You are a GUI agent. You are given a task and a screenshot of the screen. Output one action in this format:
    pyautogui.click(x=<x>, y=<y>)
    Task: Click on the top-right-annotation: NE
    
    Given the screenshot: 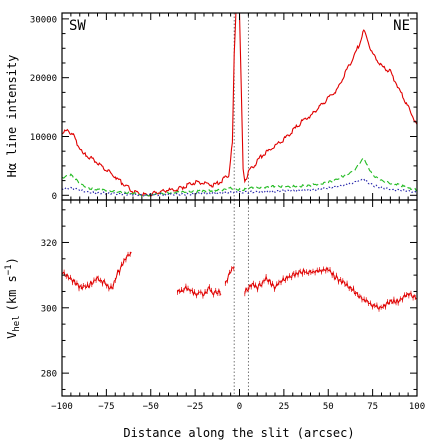 What is the action you would take?
    pyautogui.click(x=401, y=26)
    